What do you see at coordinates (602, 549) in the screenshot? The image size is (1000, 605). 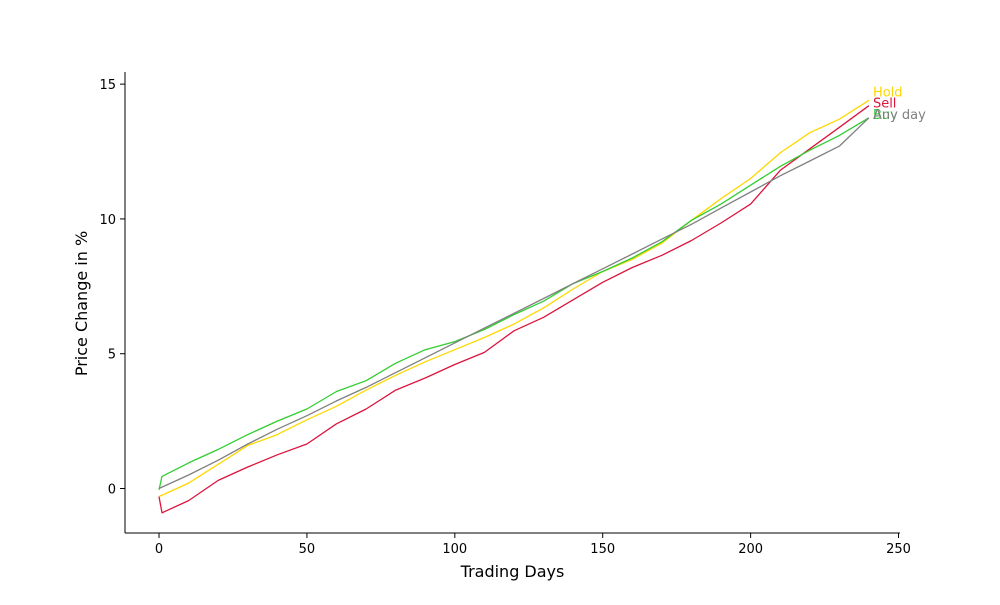 I see `x-tick-label: 150` at bounding box center [602, 549].